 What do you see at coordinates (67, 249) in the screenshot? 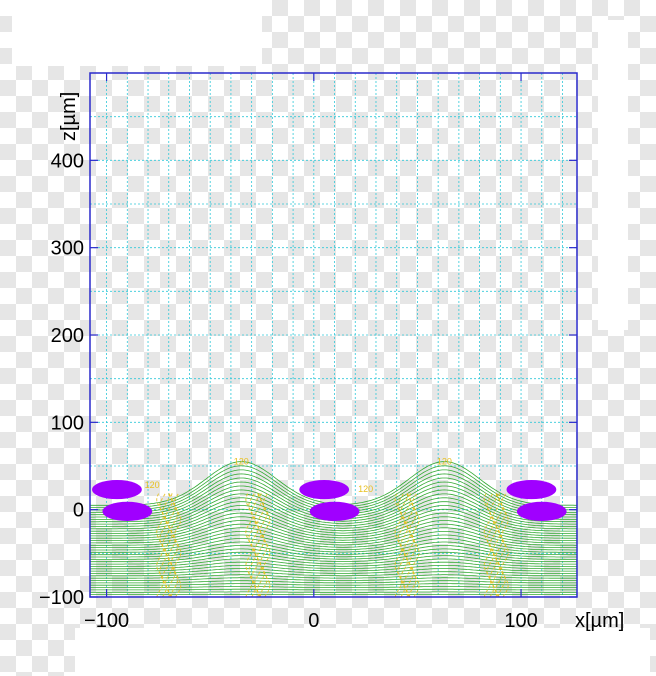
I see `y-tick-label: 300` at bounding box center [67, 249].